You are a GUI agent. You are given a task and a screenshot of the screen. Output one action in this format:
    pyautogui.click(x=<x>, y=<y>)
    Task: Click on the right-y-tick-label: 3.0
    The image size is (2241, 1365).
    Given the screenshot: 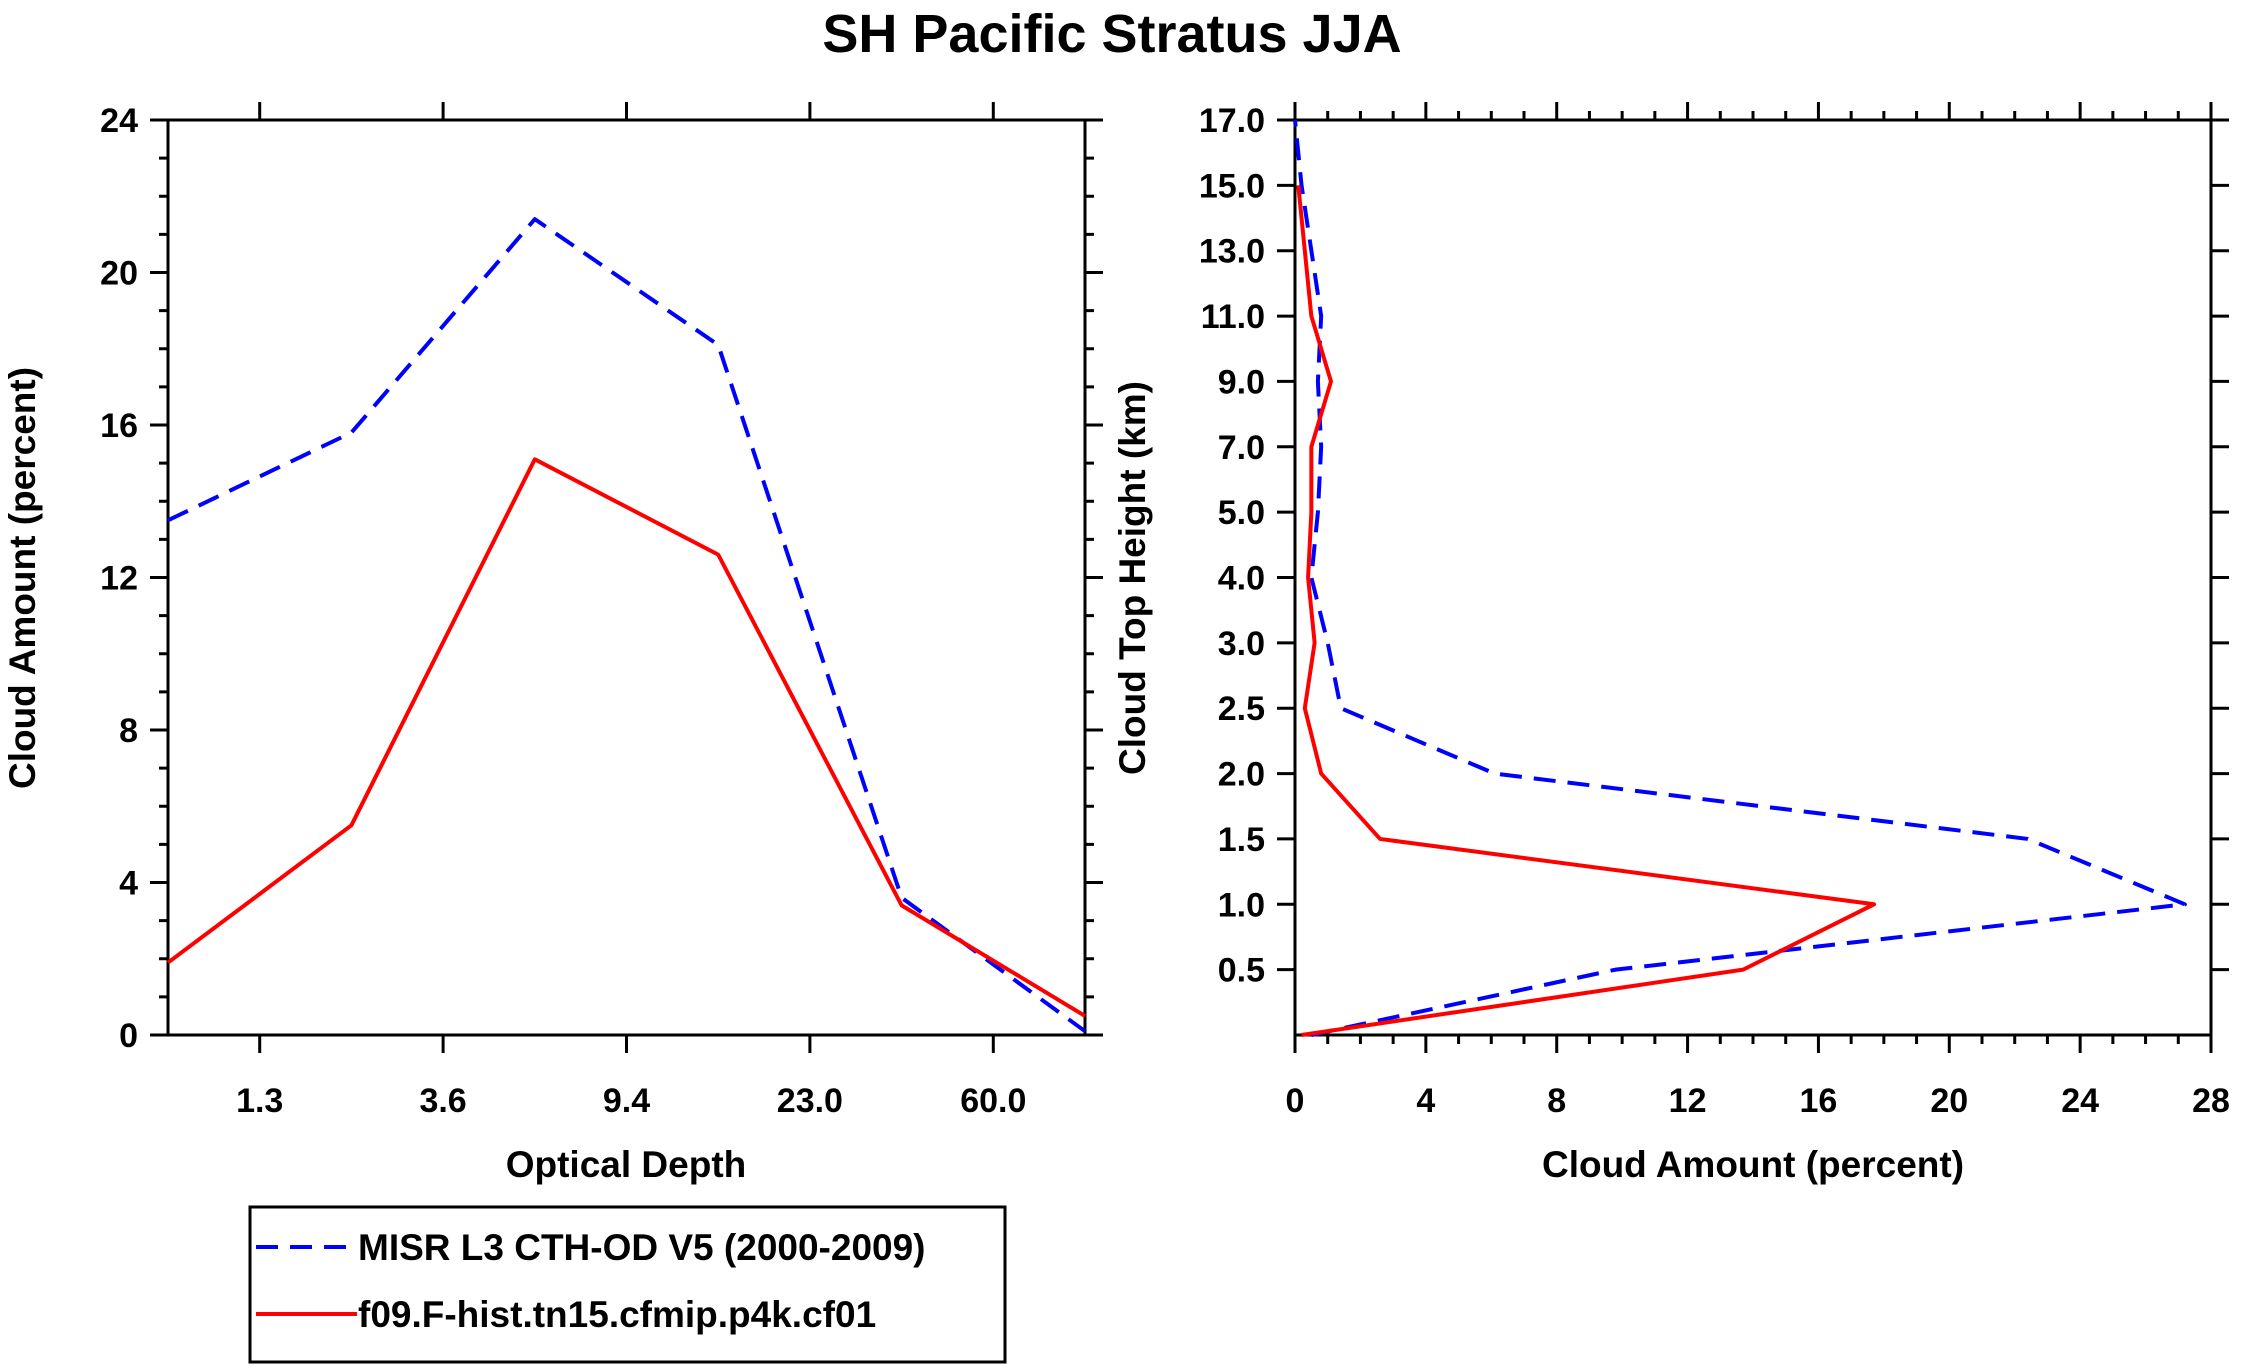 What is the action you would take?
    pyautogui.click(x=1241, y=644)
    